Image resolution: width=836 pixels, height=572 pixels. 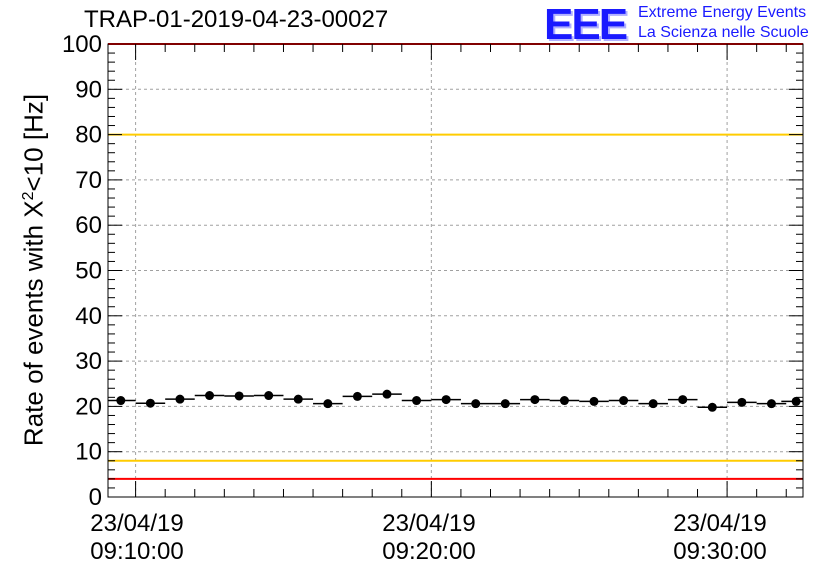 What do you see at coordinates (88, 452) in the screenshot?
I see `y-tick-label: 10` at bounding box center [88, 452].